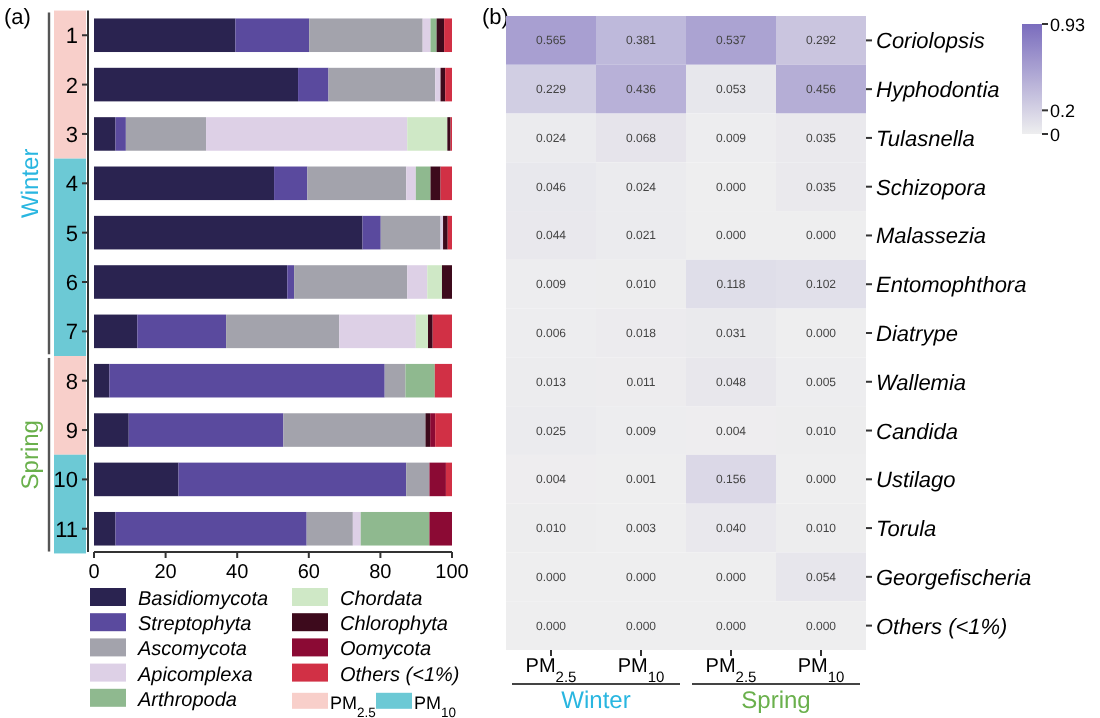 This screenshot has height=718, width=1100. I want to click on y-tick-label: Wallemia, so click(921, 383).